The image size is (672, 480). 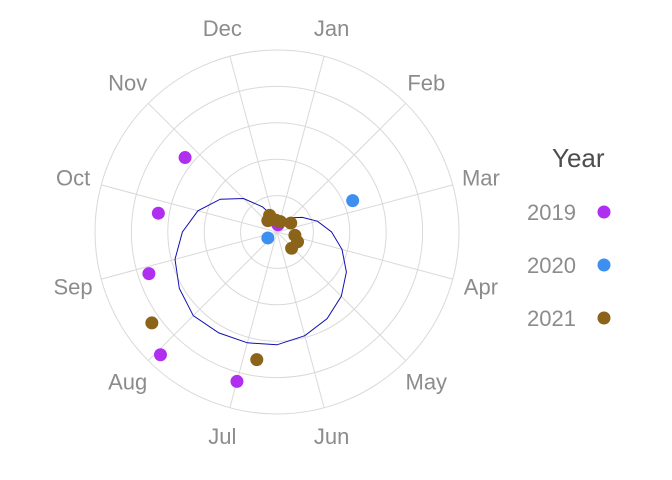 I want to click on grid-spoke-jun, so click(x=300, y=319).